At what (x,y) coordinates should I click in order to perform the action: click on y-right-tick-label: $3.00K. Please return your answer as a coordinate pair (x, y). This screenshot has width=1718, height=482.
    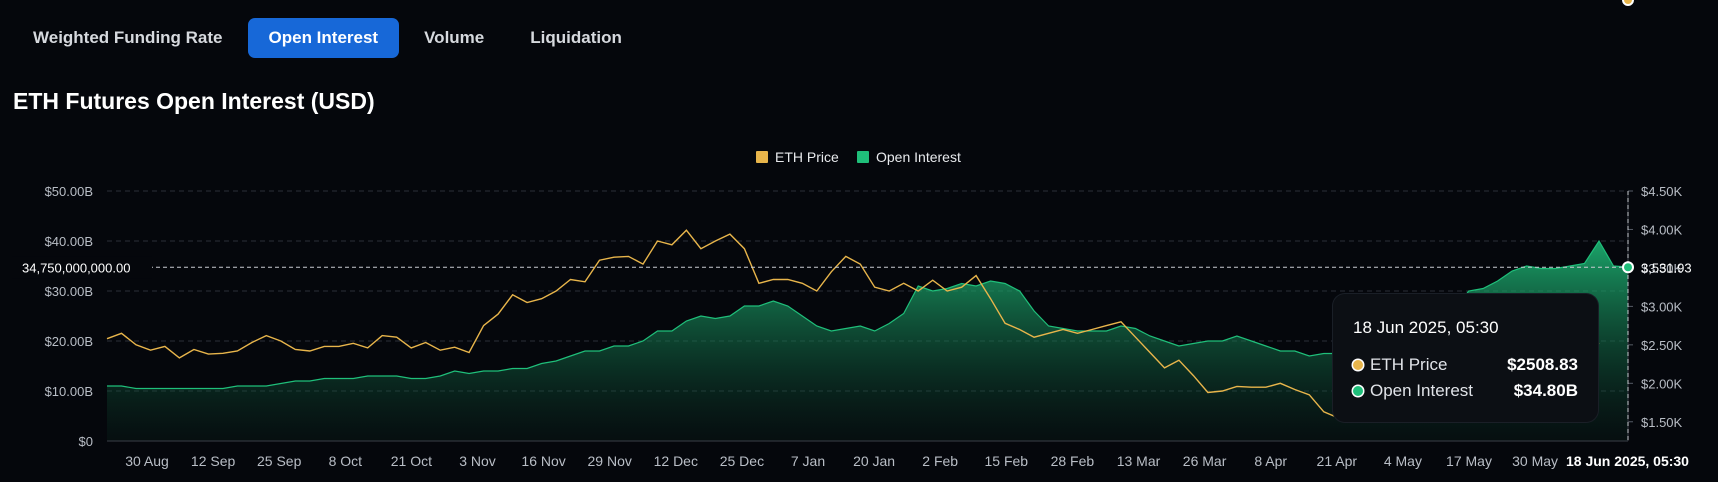
    Looking at the image, I should click on (1662, 306).